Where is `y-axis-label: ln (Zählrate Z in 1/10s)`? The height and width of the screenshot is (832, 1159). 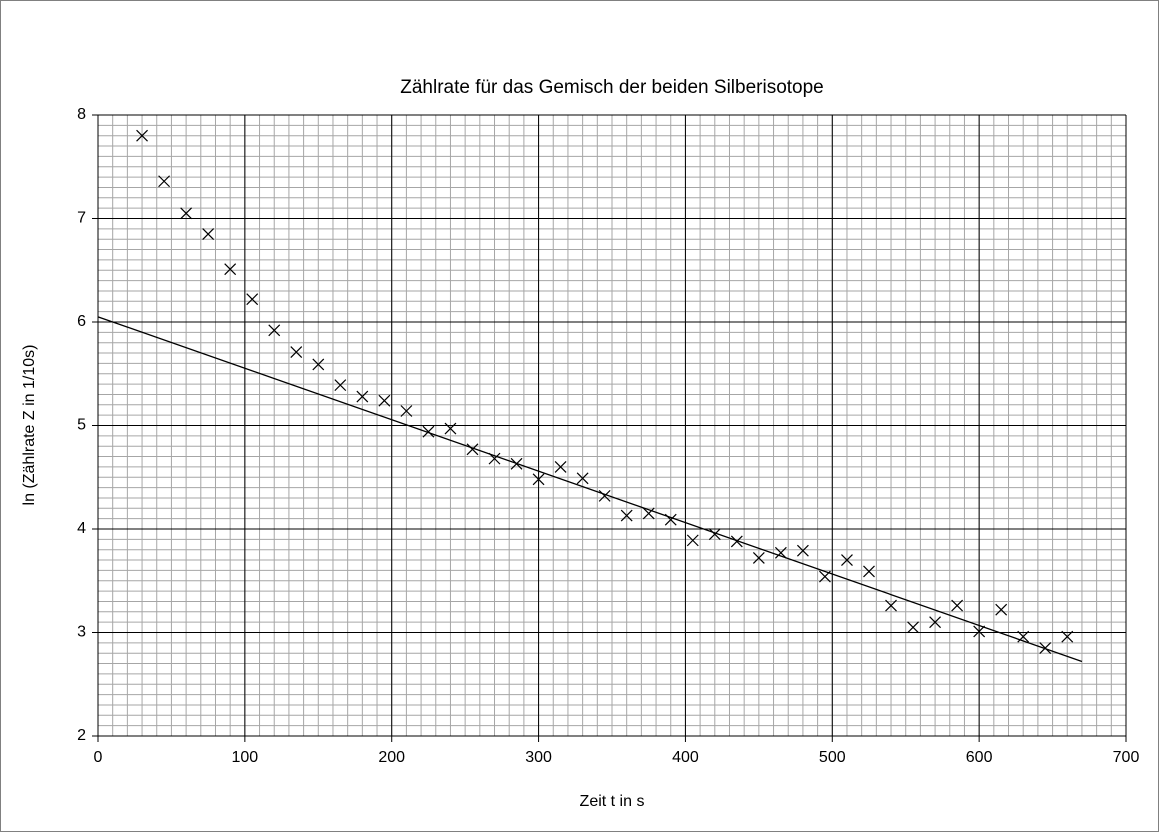 y-axis-label: ln (Zählrate Z in 1/10s) is located at coordinates (29, 425).